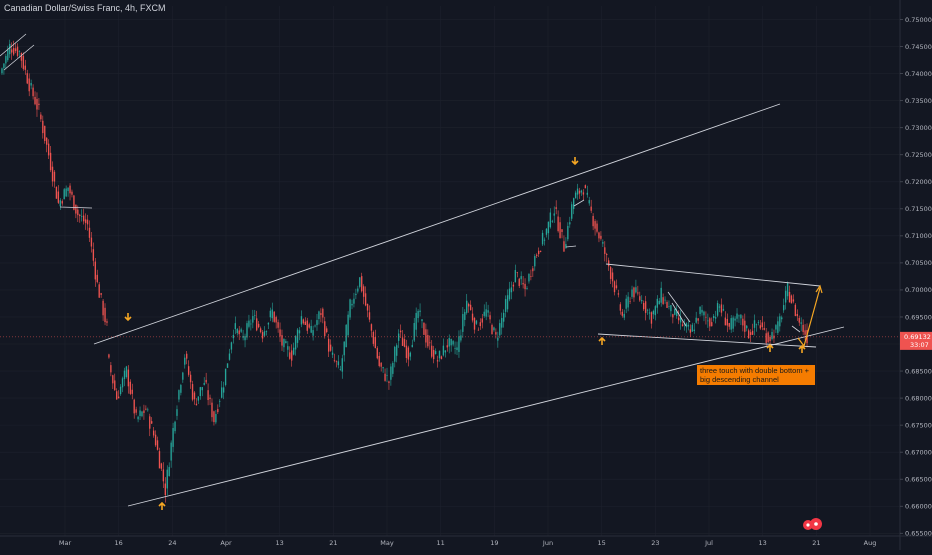 Image resolution: width=932 pixels, height=555 pixels. What do you see at coordinates (226, 543) in the screenshot?
I see `x-tick-label: Apr` at bounding box center [226, 543].